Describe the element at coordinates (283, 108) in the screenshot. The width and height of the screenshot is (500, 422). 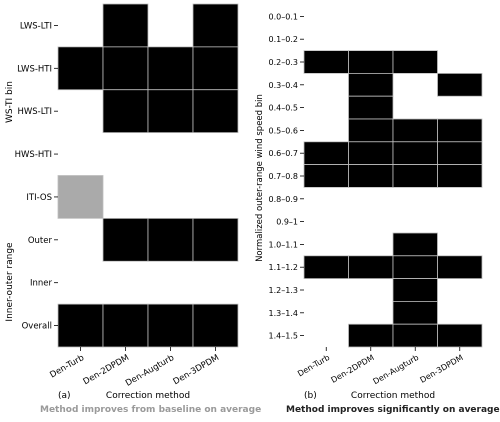
I see `panel-b-row-label: 0.4–0.5` at that location.